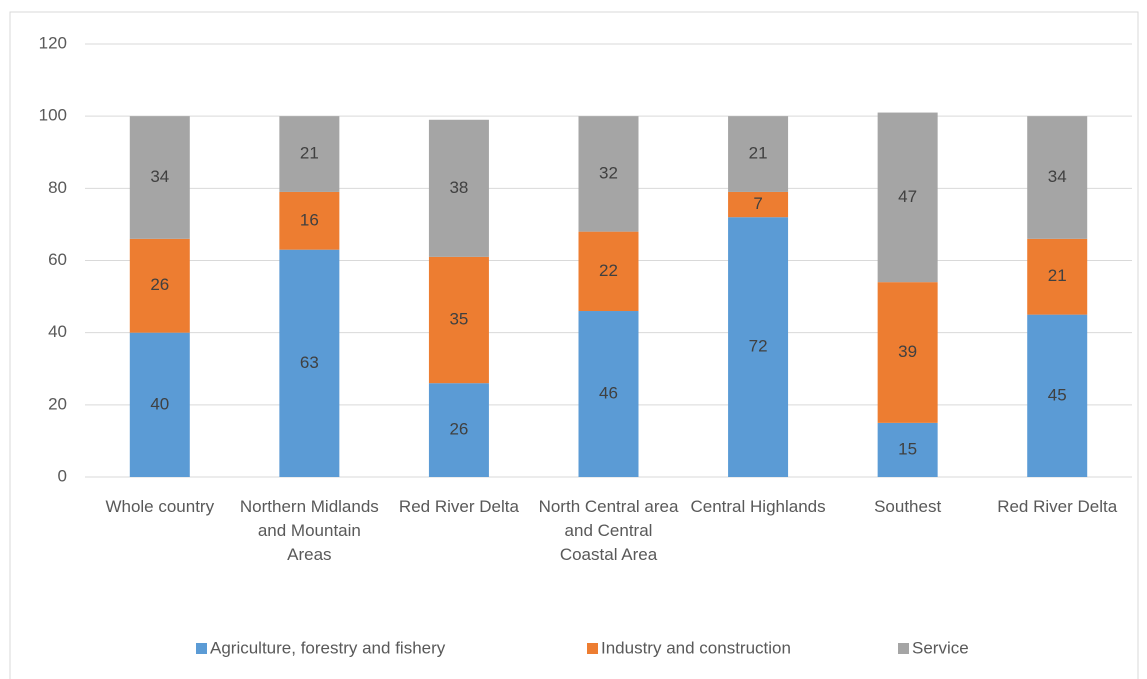 This screenshot has width=1147, height=679. I want to click on y-tick-label: 120, so click(53, 42).